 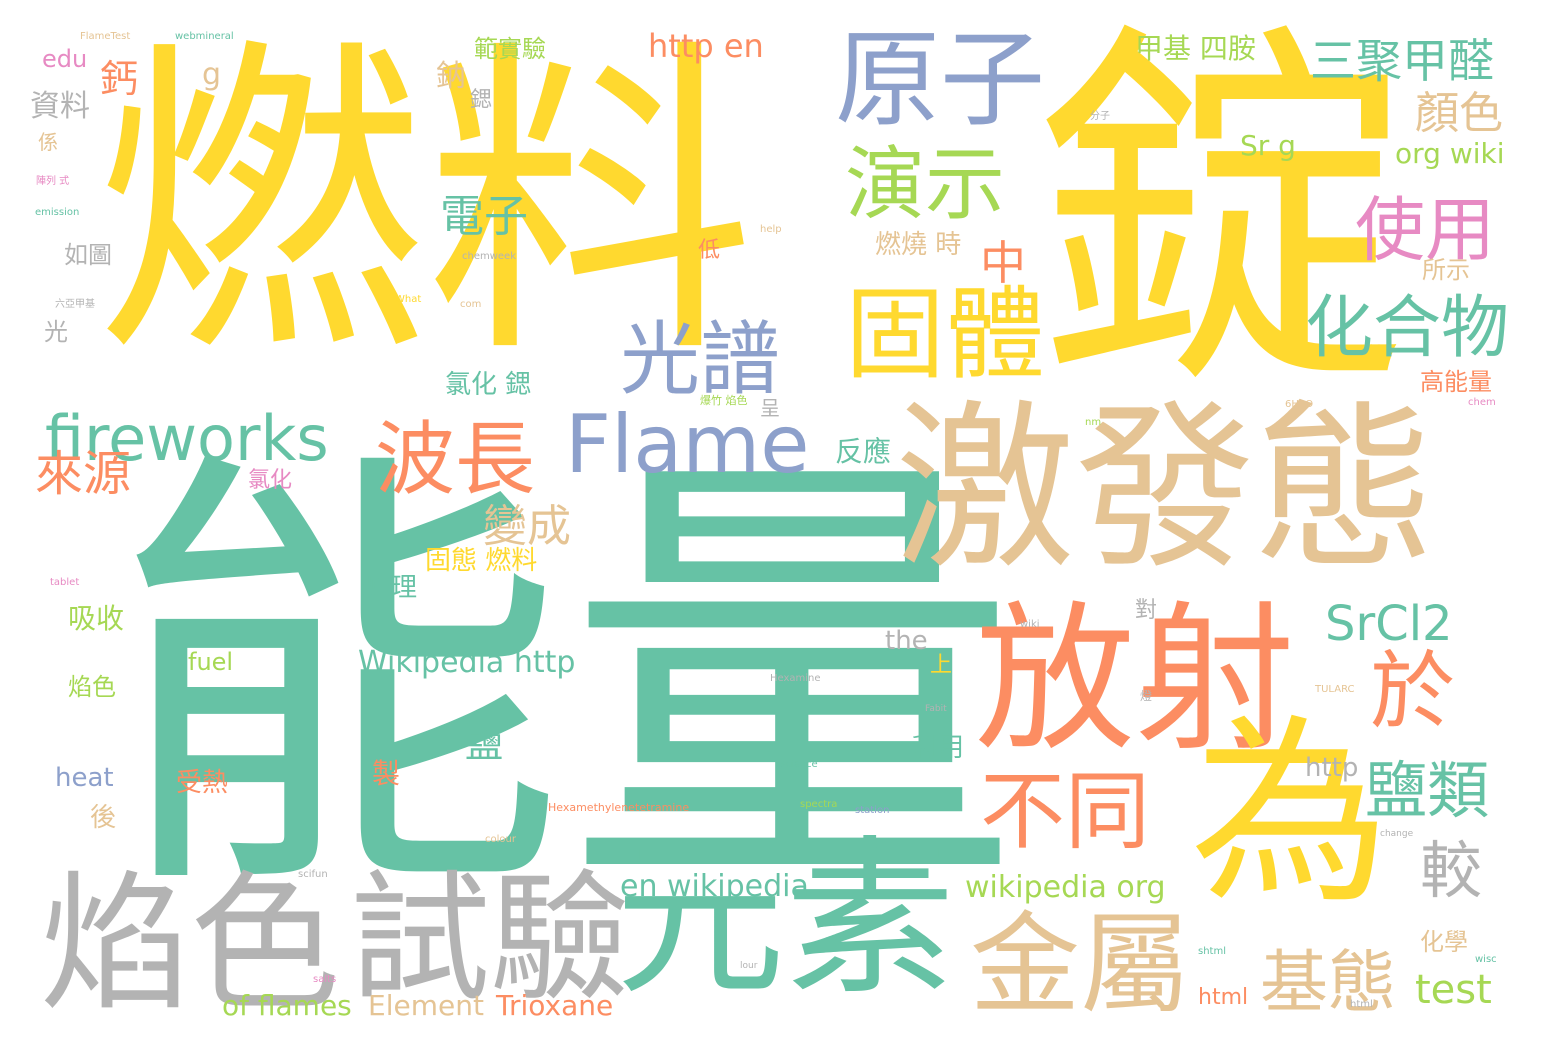 I want to click on cloud-word: 鈉, so click(x=451, y=76).